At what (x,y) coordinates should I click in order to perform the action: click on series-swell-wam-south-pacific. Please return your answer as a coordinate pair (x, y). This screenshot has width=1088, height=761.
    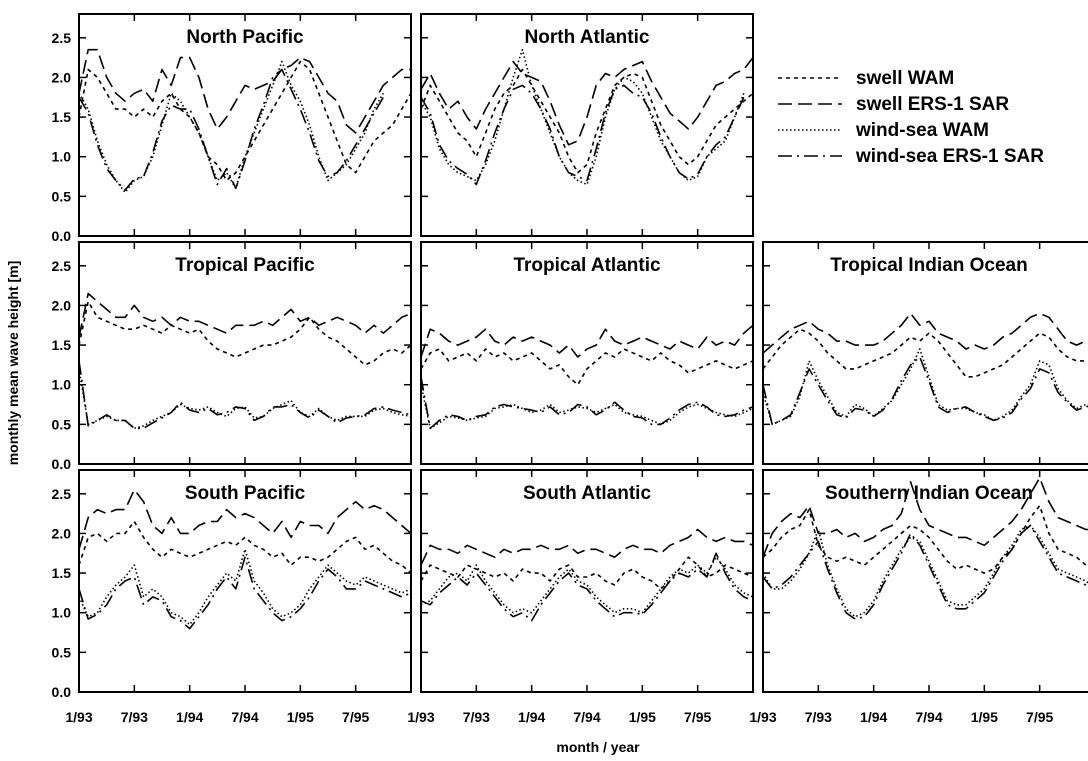
    Looking at the image, I should click on (245, 547).